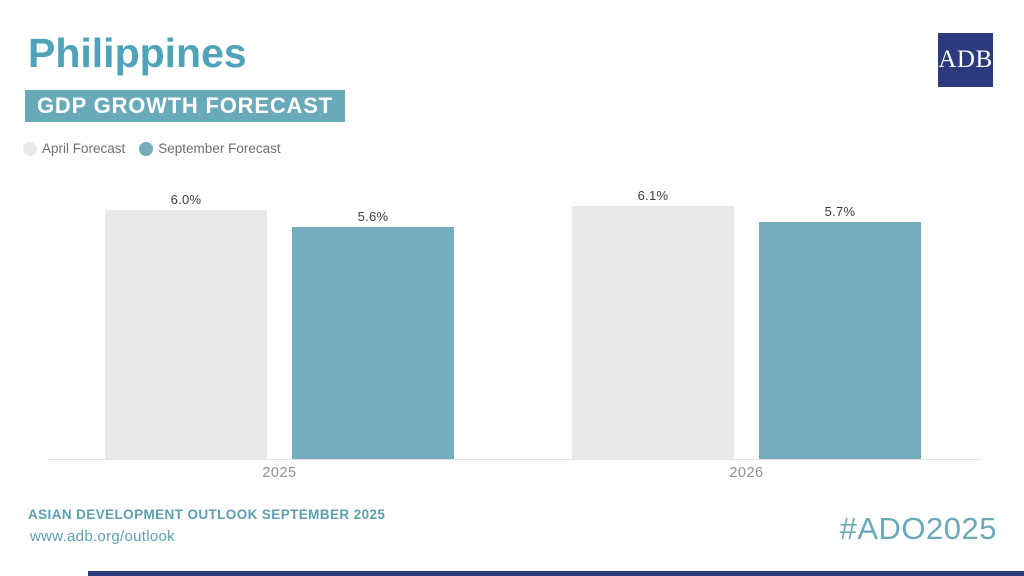  What do you see at coordinates (840, 340) in the screenshot?
I see `bar-september-forecast-2026` at bounding box center [840, 340].